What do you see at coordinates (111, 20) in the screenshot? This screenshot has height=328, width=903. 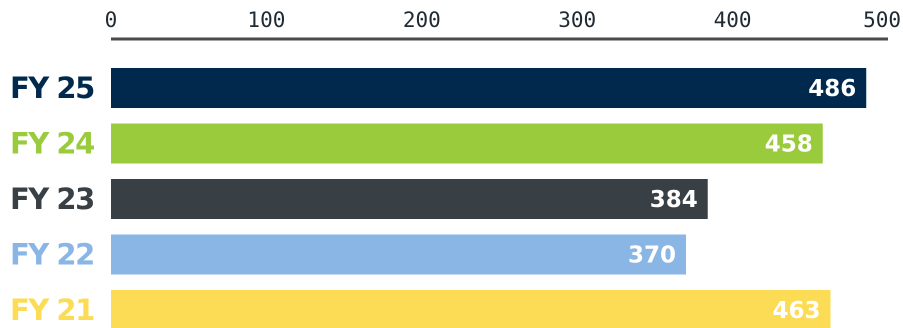 I see `x-tick-label: 0` at bounding box center [111, 20].